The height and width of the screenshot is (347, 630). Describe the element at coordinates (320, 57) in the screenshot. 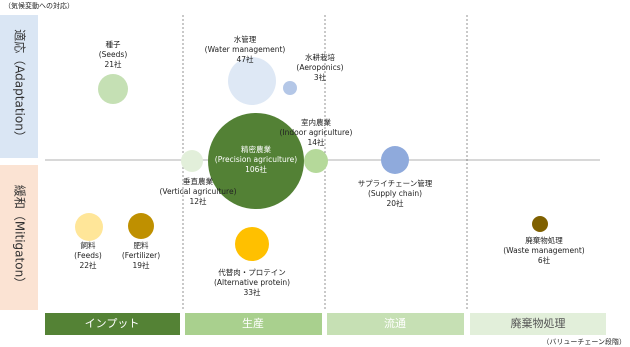

I see `bubble-label: 水耕栽培` at that location.